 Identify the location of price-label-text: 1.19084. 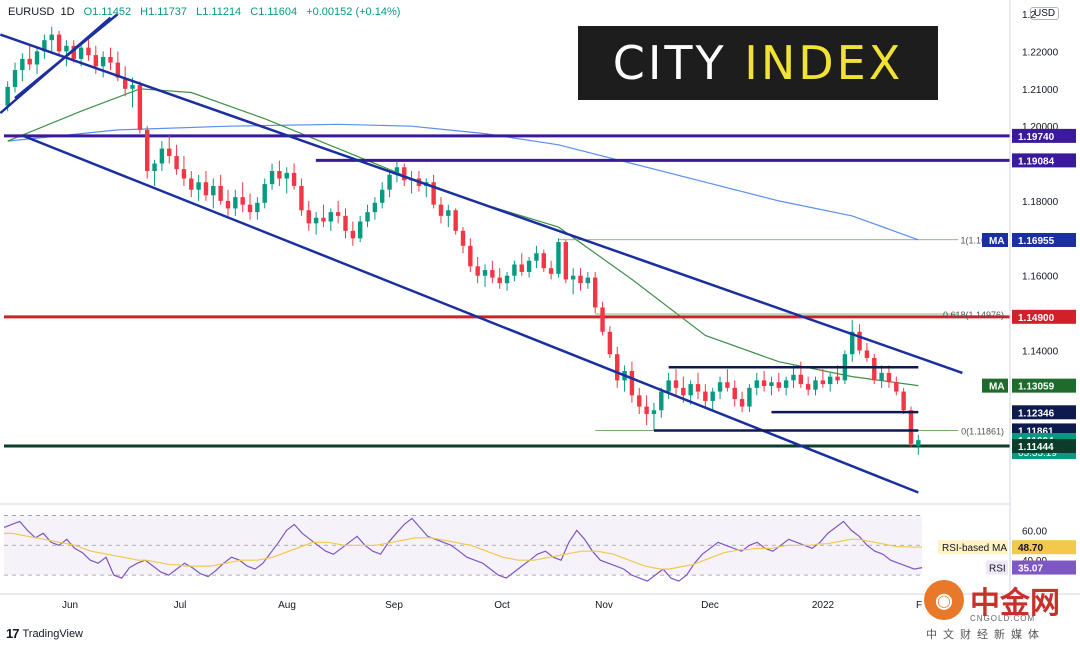
(1036, 161).